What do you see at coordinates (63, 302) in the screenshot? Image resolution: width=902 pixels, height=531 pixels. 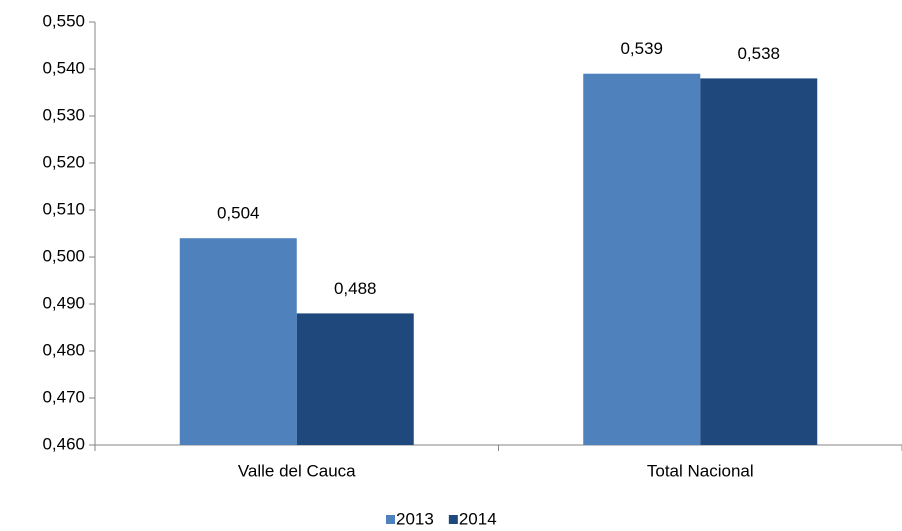 I see `y-tick-label: 0,490` at bounding box center [63, 302].